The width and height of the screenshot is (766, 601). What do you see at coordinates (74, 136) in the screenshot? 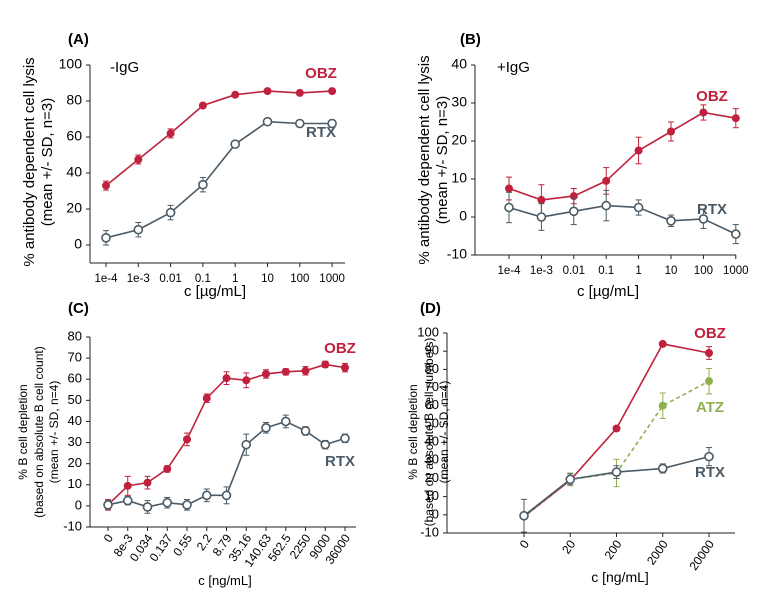
I see `chart-0-y-tick-label: 60` at bounding box center [74, 136].